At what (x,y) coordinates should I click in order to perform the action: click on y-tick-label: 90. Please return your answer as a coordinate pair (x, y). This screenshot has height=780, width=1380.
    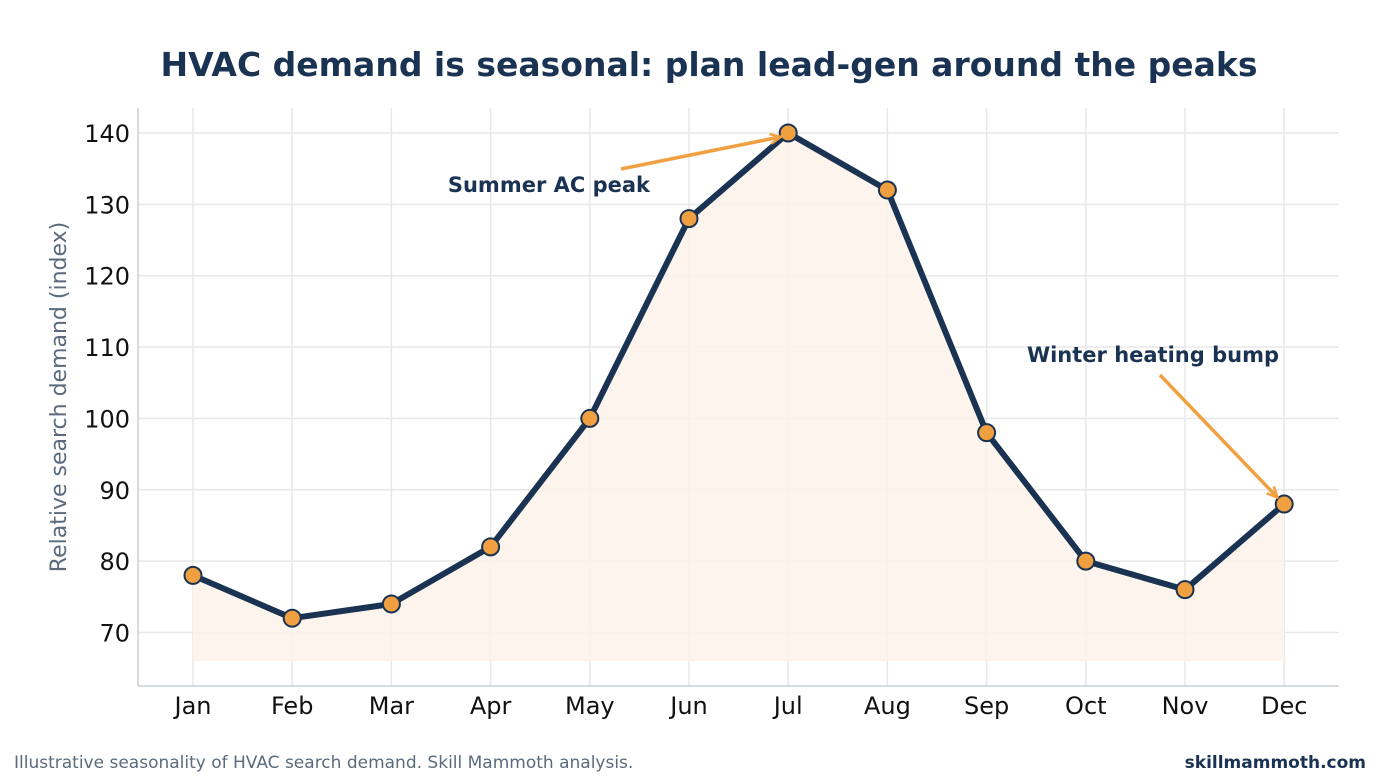
    Looking at the image, I should click on (114, 491).